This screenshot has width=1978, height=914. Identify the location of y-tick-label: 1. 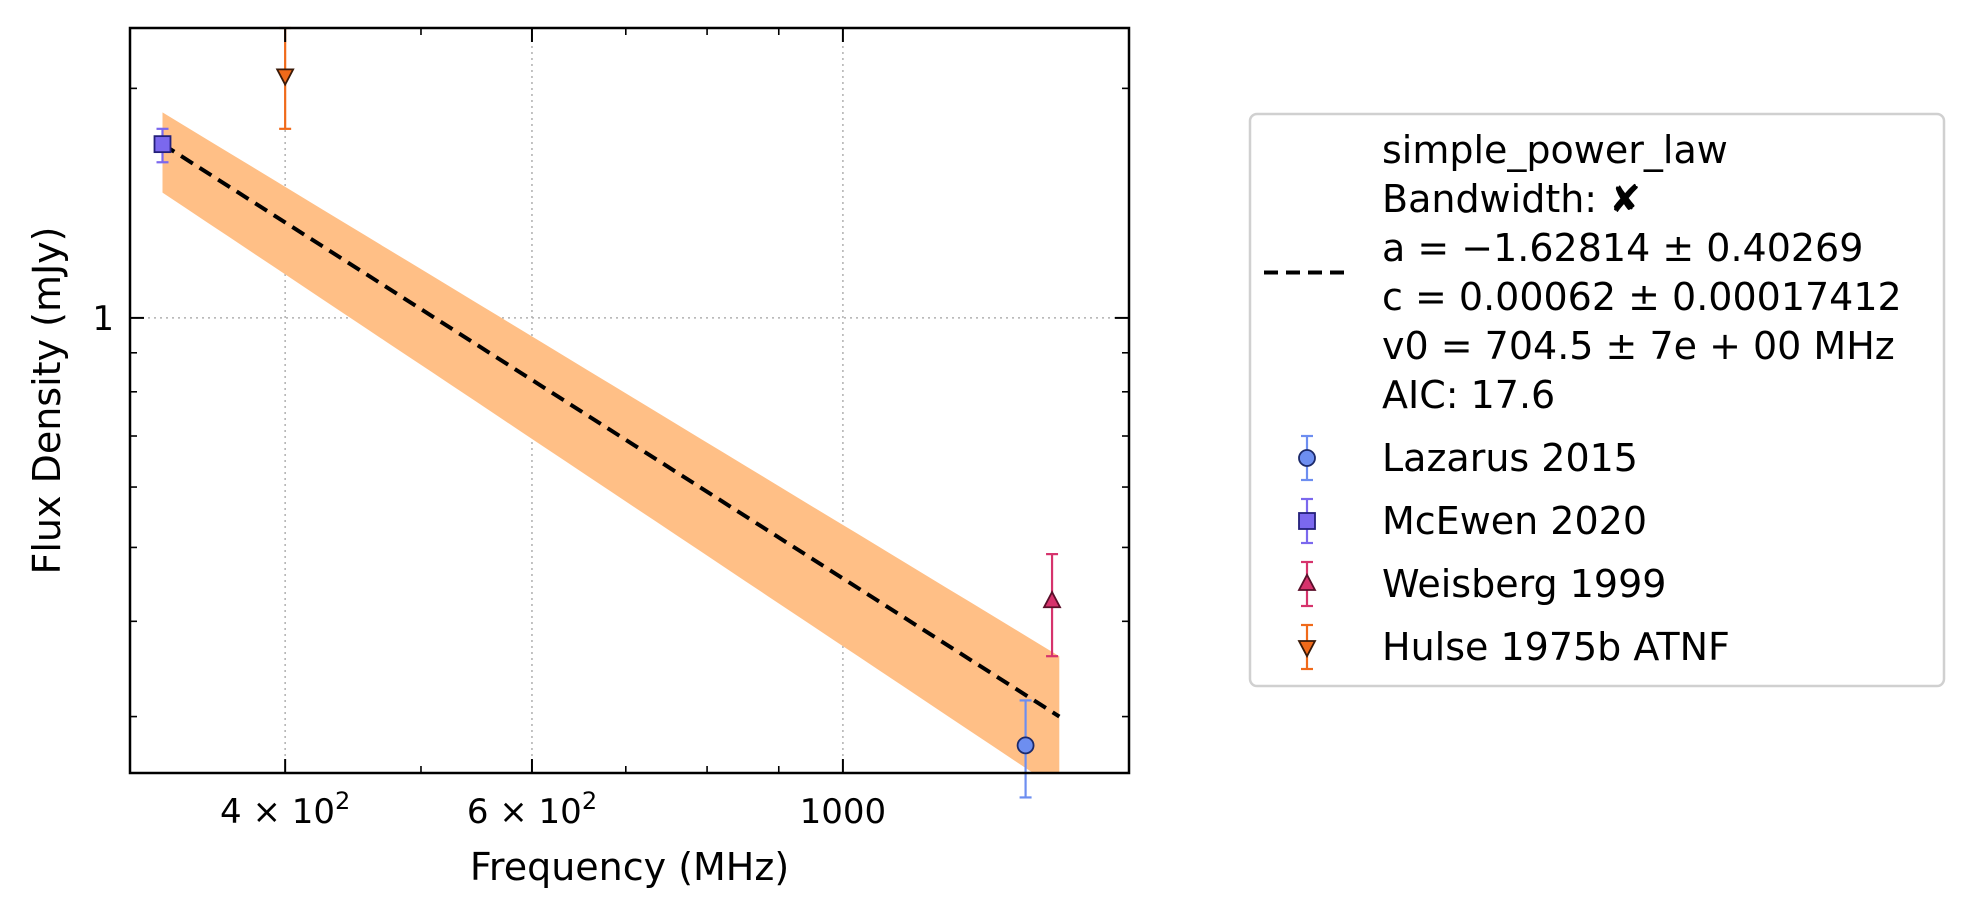
(103, 319).